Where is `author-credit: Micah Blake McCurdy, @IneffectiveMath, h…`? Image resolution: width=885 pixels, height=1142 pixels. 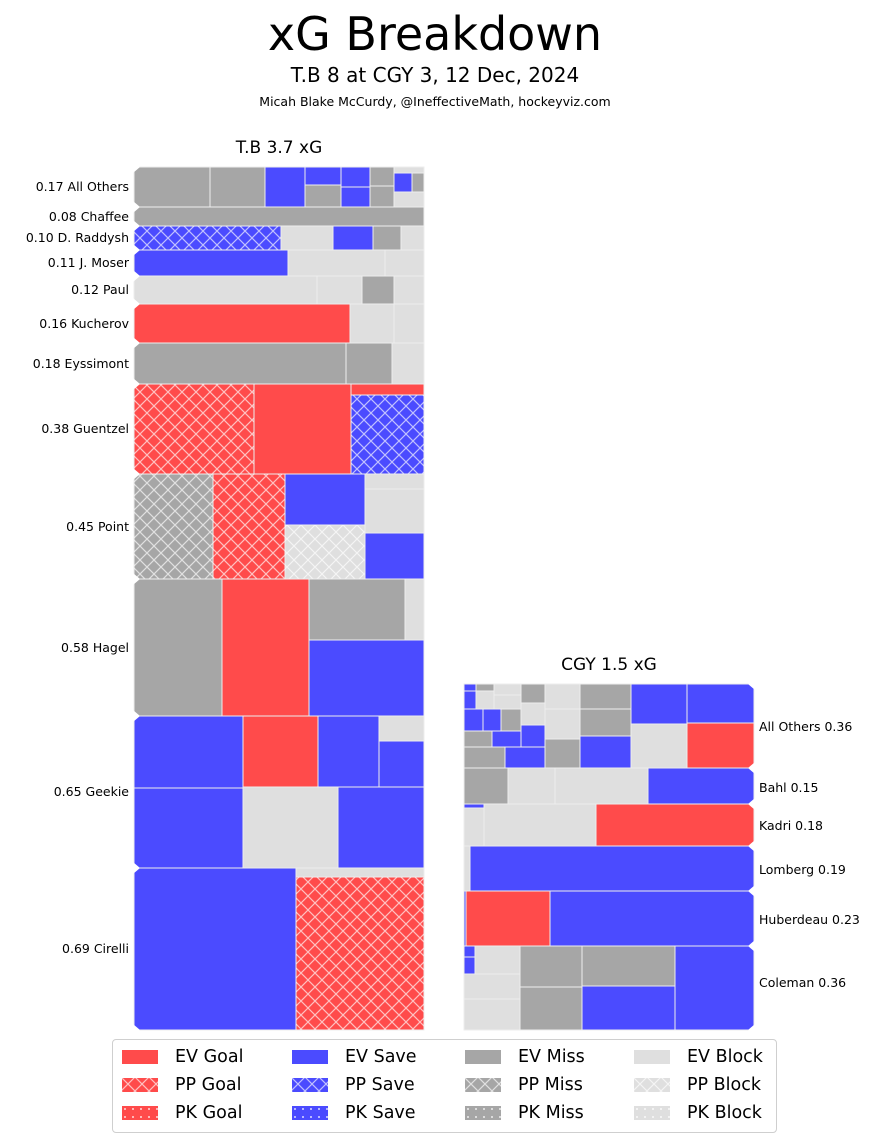 author-credit: Micah Blake McCurdy, @IneffectiveMath, h… is located at coordinates (435, 101).